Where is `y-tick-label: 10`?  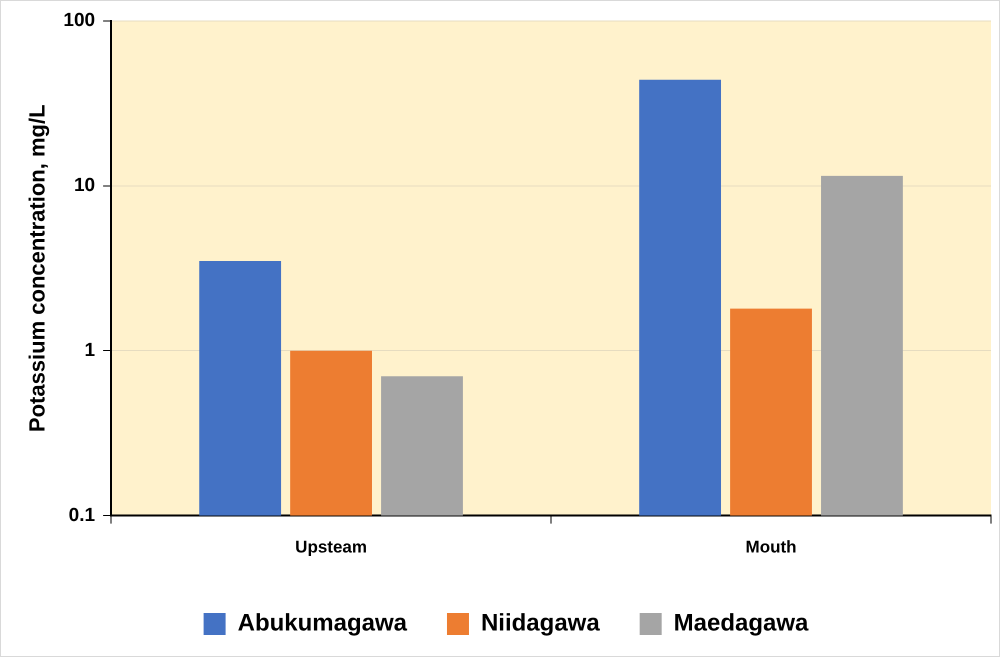 y-tick-label: 10 is located at coordinates (85, 185).